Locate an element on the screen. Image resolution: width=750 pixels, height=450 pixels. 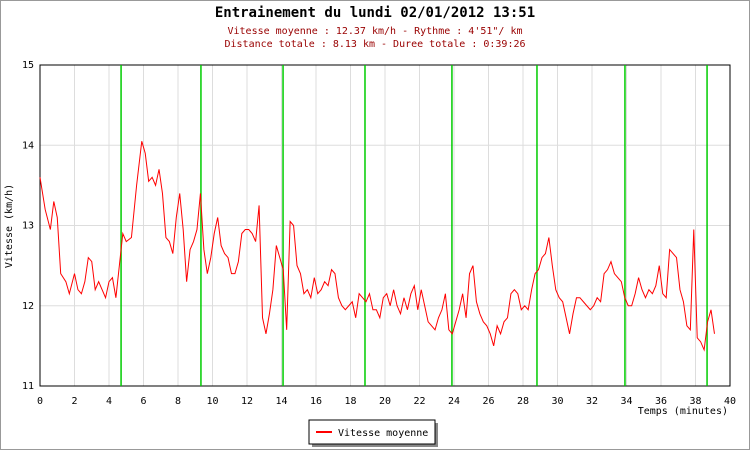
x-tick-label: 40 is located at coordinates (730, 401).